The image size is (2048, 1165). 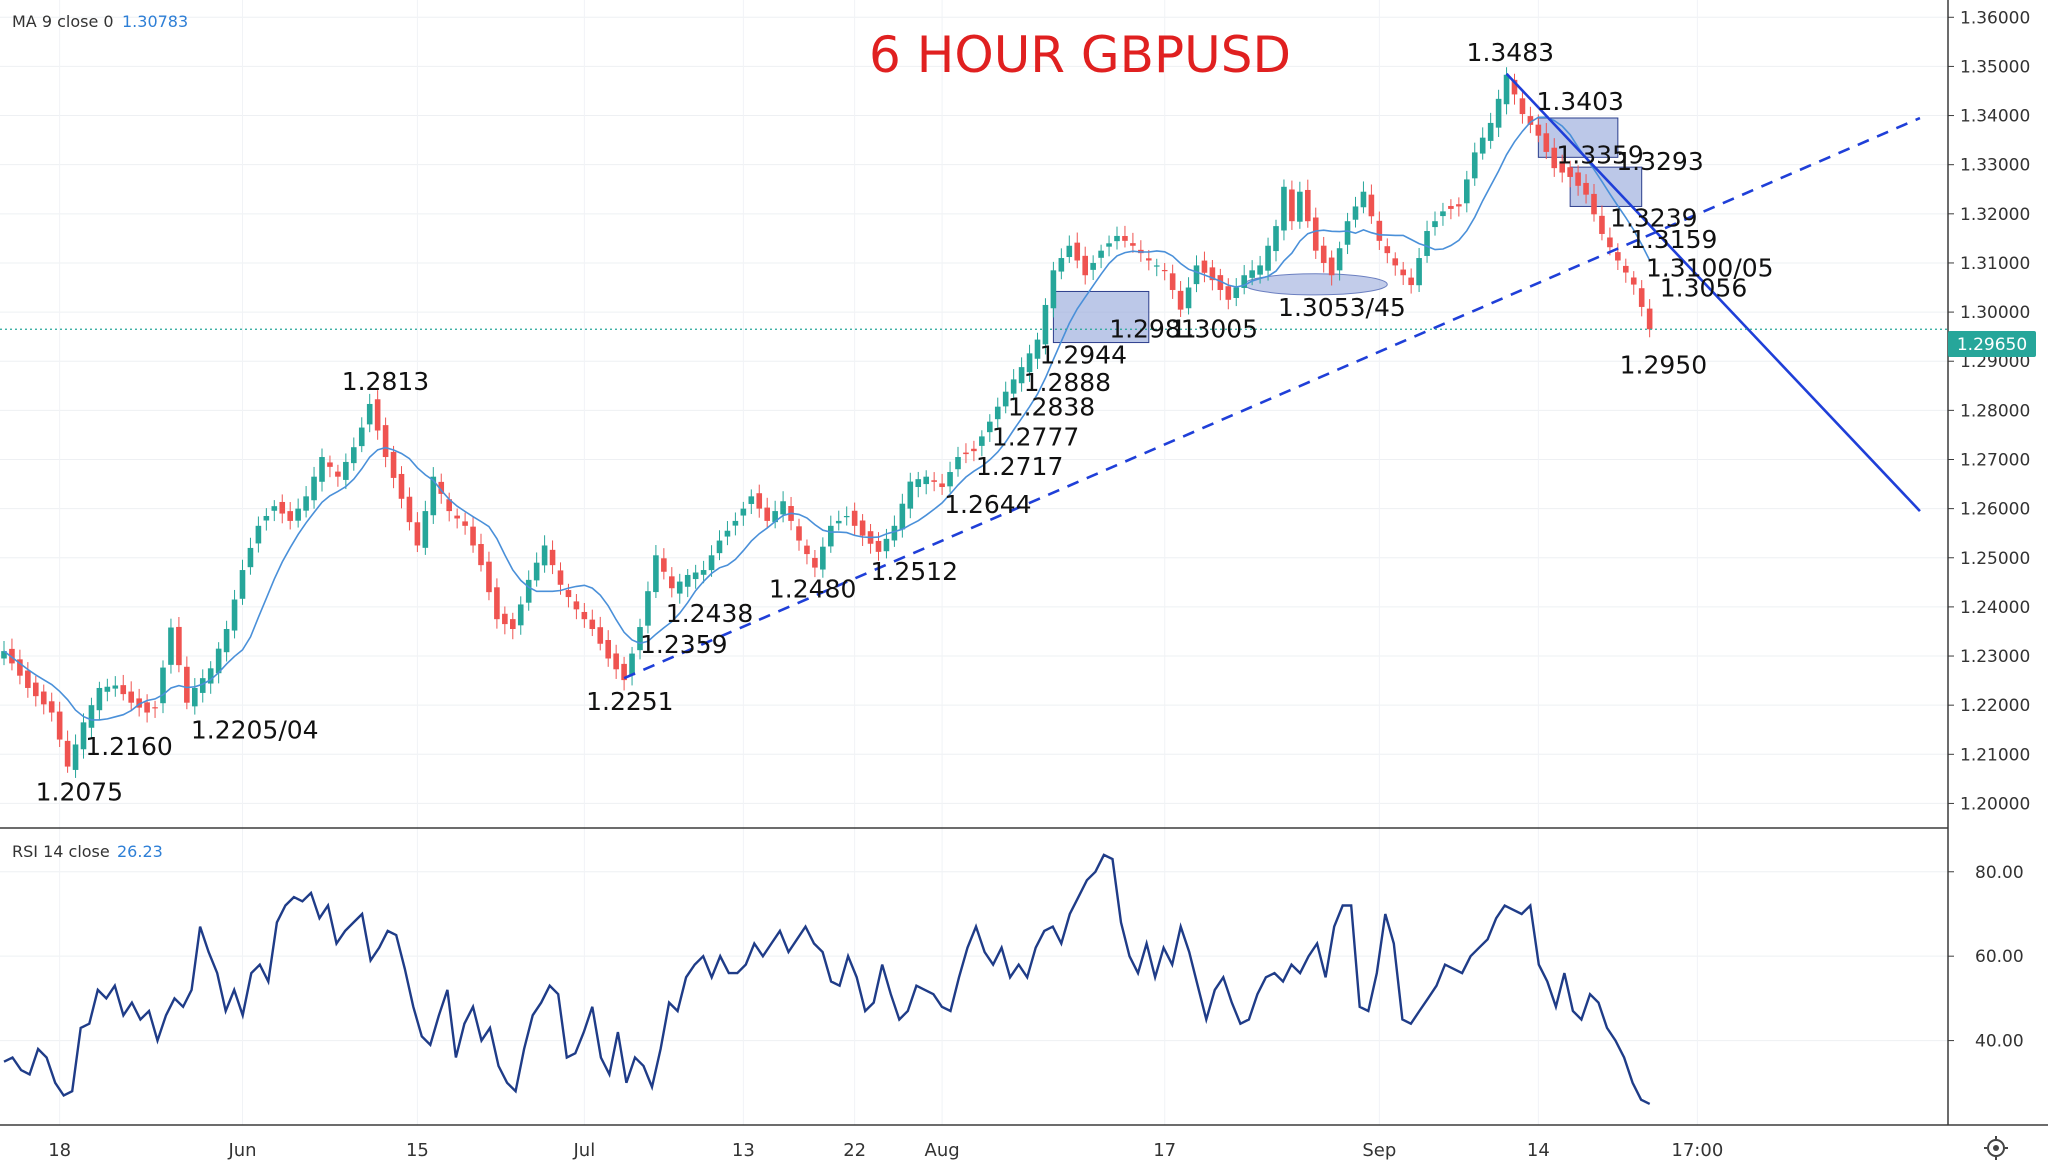 What do you see at coordinates (1164, 1150) in the screenshot?
I see `time-tick-label: 17` at bounding box center [1164, 1150].